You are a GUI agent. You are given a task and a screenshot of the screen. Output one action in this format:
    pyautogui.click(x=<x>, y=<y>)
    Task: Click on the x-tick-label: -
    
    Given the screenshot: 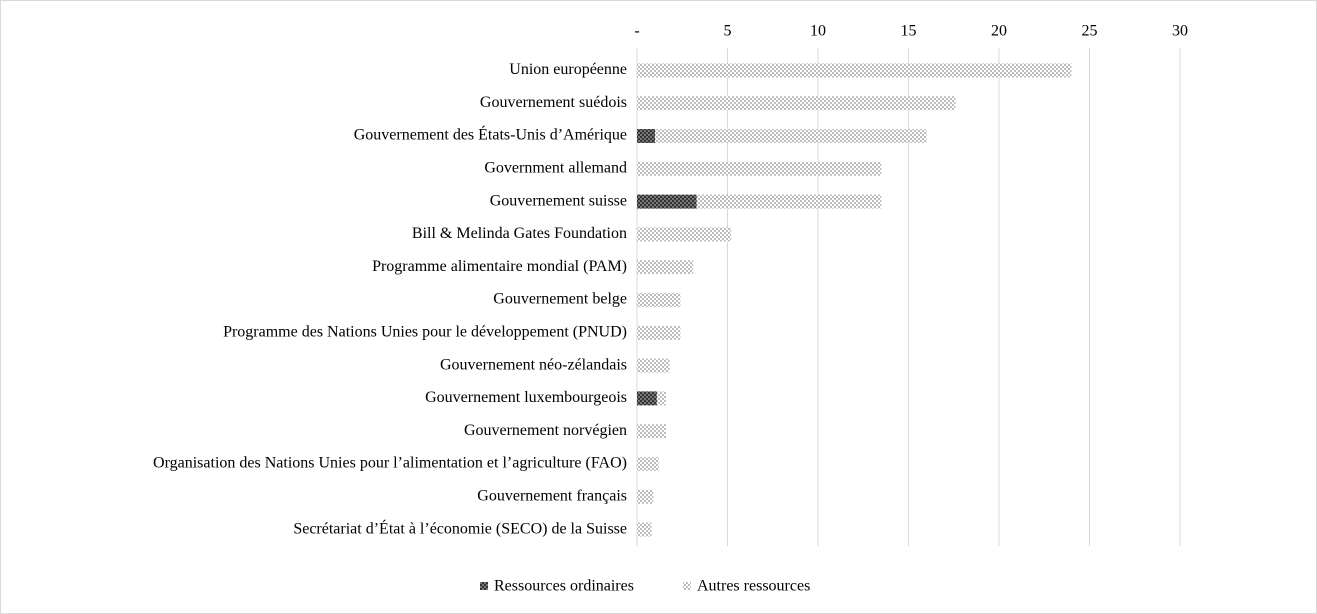 What is the action you would take?
    pyautogui.click(x=636, y=31)
    